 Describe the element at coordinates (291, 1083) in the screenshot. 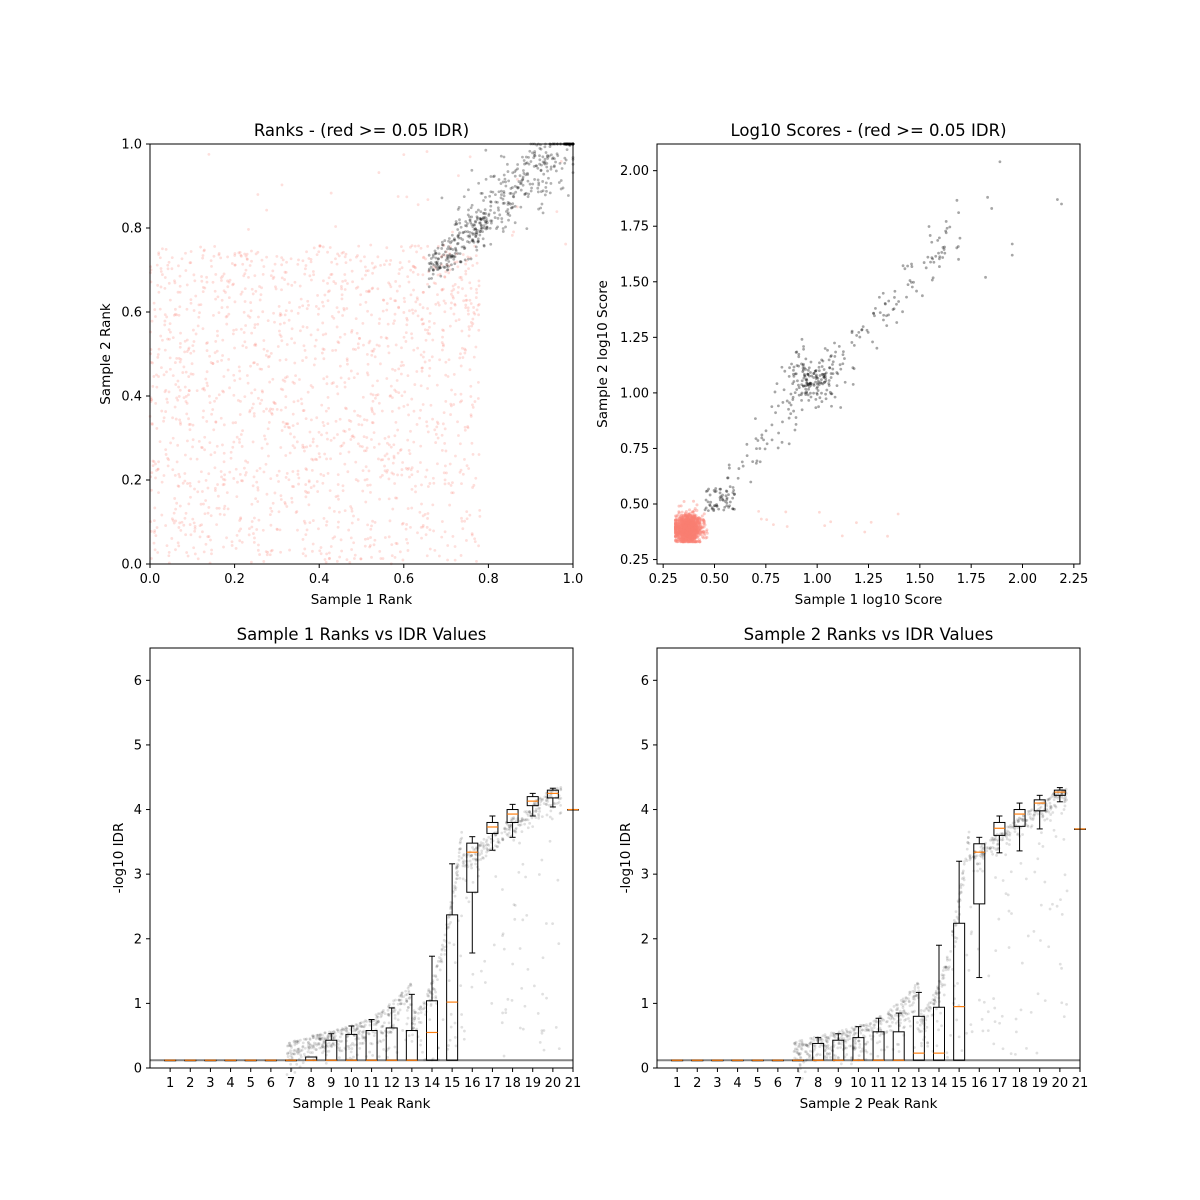

I see `x-tick-label: 7` at that location.